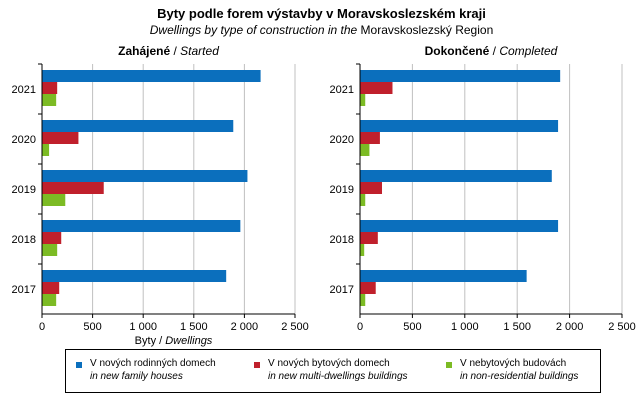  What do you see at coordinates (338, 376) in the screenshot?
I see `legend-label-en: in new multi-dwellings buildings` at bounding box center [338, 376].